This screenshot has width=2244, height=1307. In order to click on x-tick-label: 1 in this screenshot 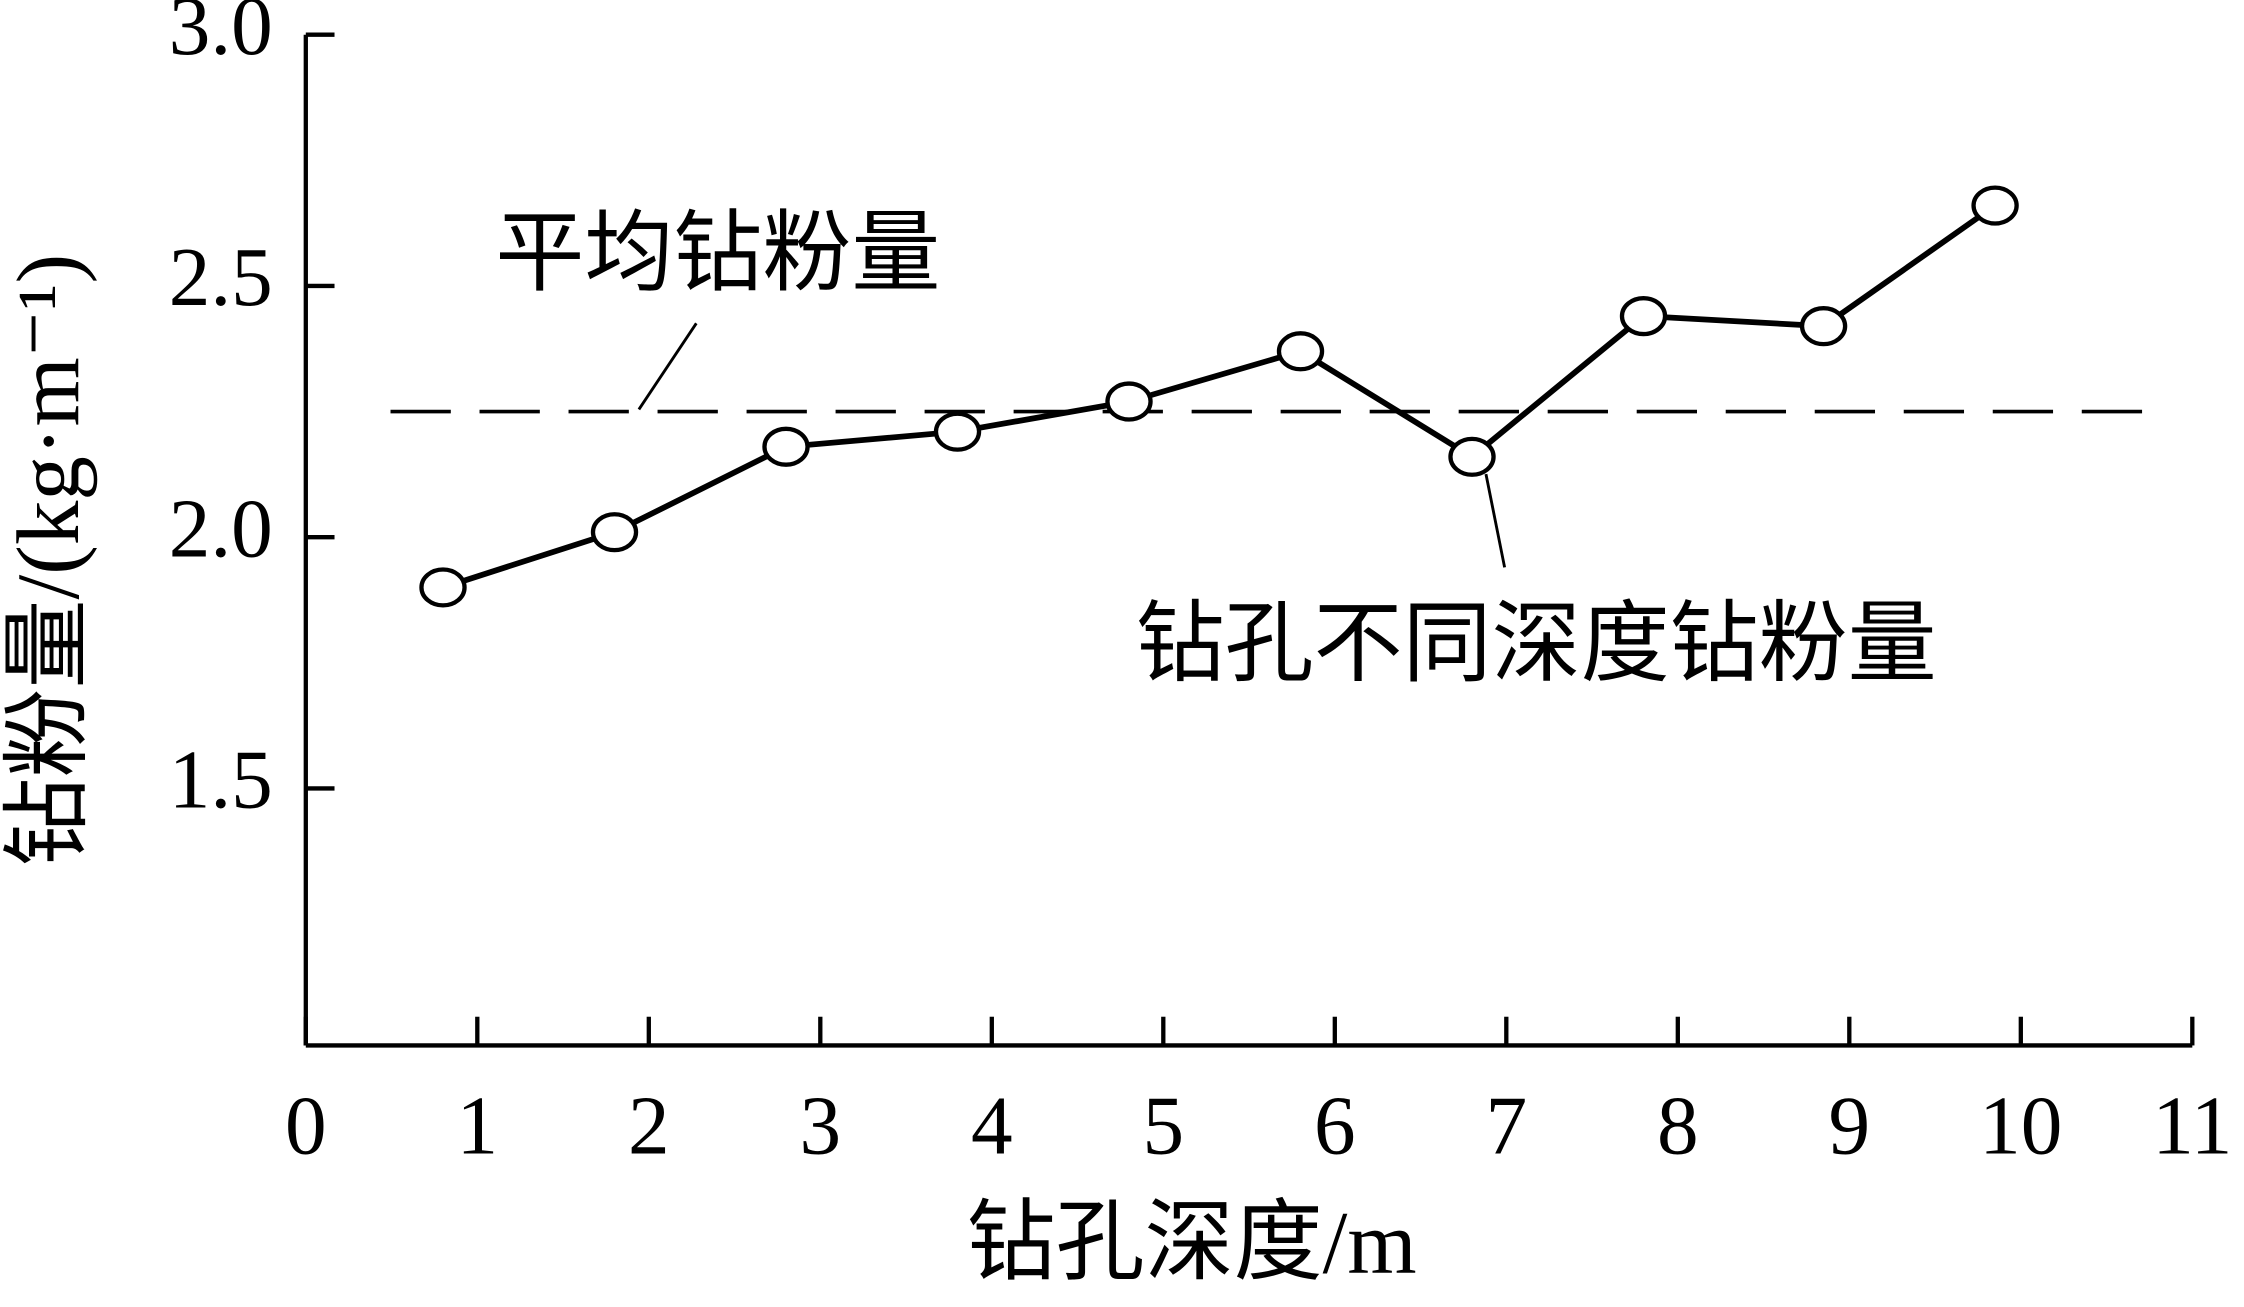, I will do `click(477, 1127)`.